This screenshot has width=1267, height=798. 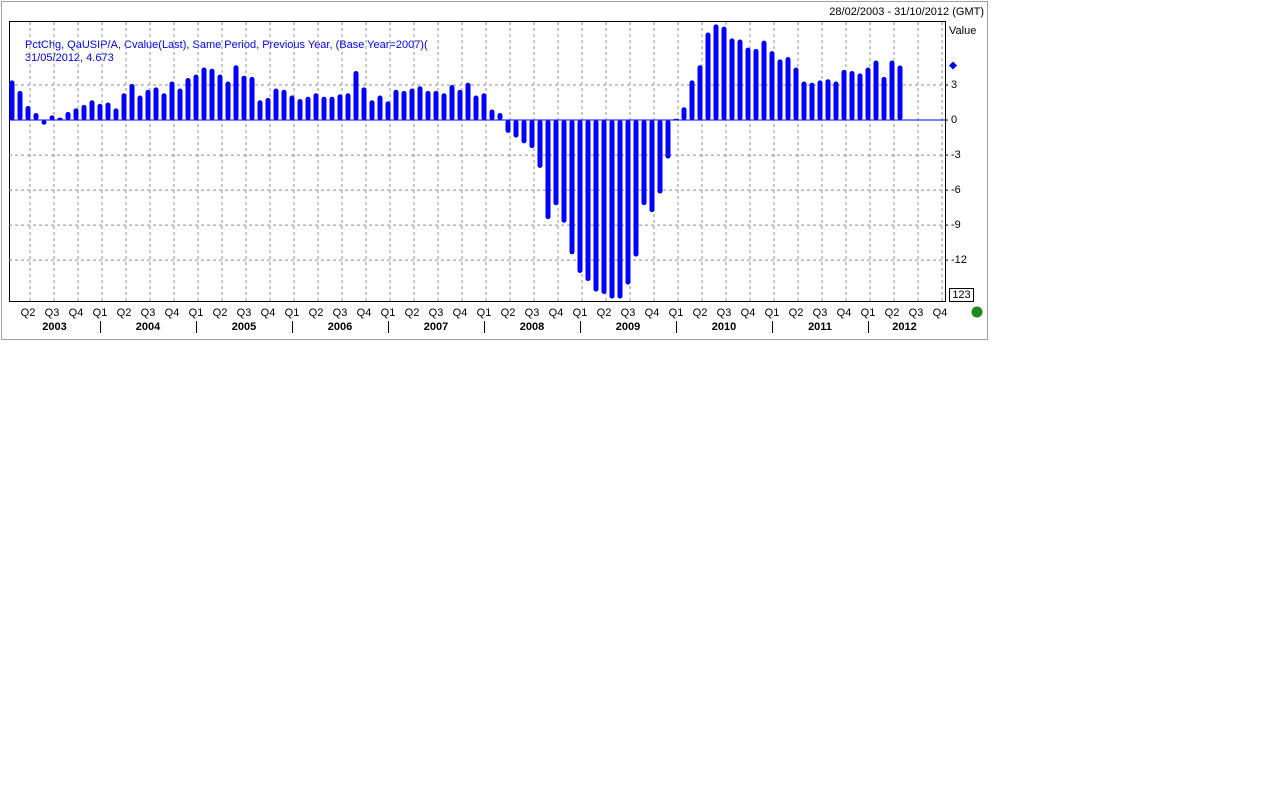 What do you see at coordinates (956, 190) in the screenshot?
I see `y-tick-label: -6` at bounding box center [956, 190].